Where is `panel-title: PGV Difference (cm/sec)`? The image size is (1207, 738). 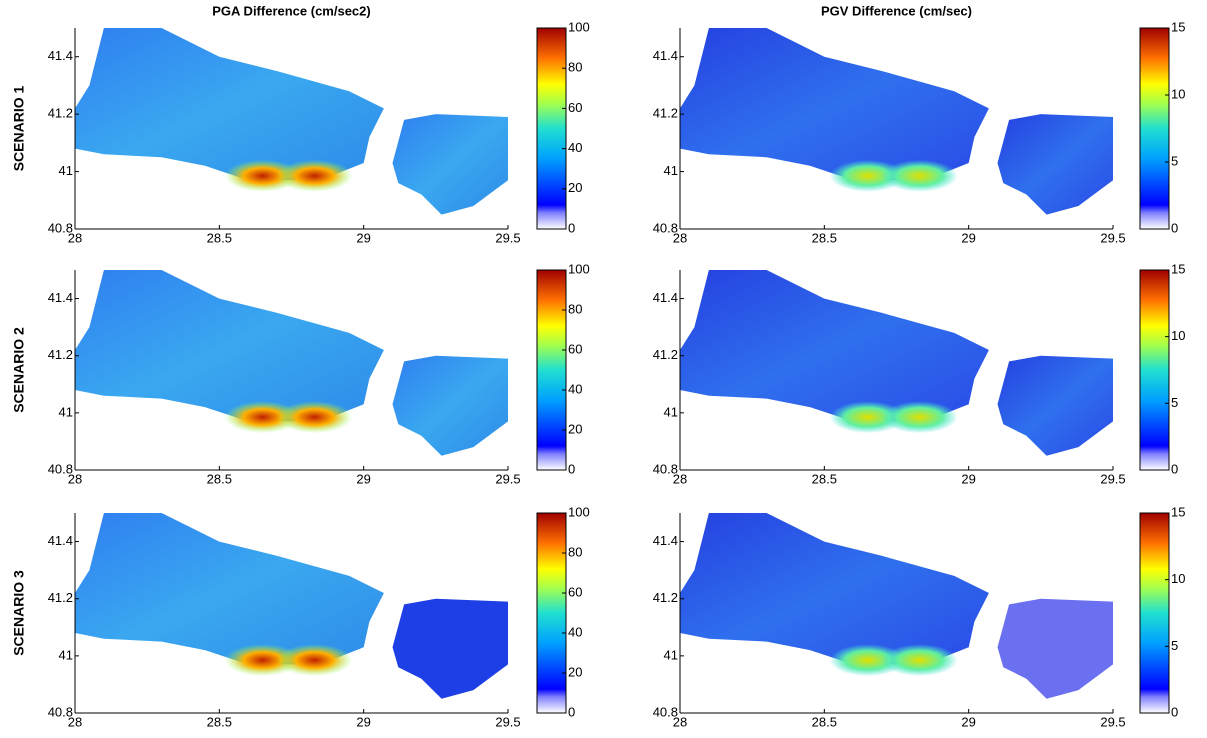
panel-title: PGV Difference (cm/sec) is located at coordinates (896, 10).